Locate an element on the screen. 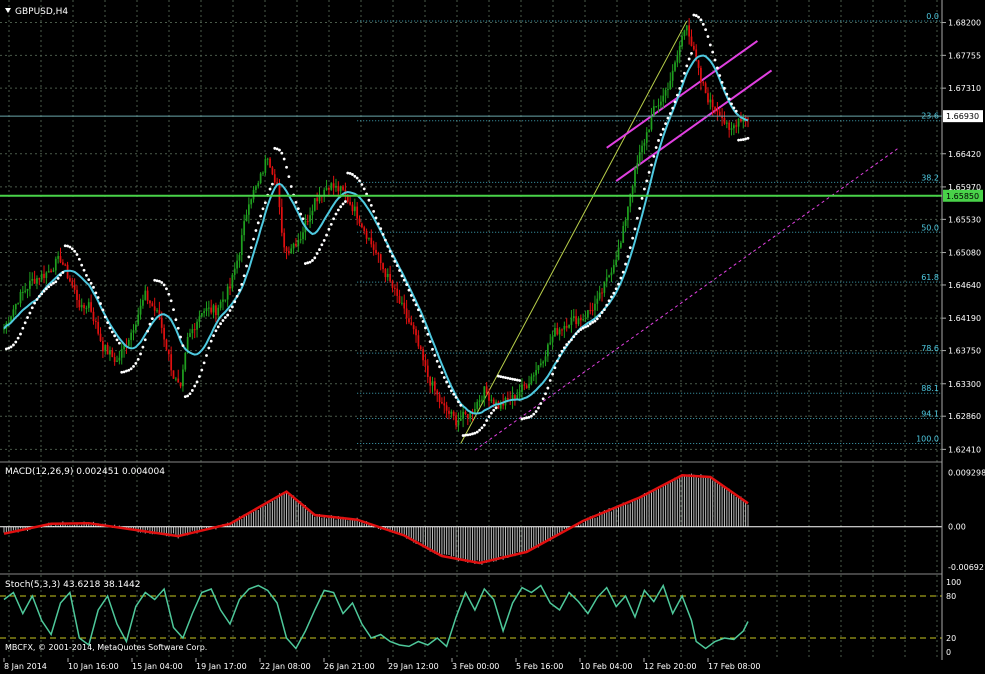  stoch-tick-label: 20 is located at coordinates (951, 638).